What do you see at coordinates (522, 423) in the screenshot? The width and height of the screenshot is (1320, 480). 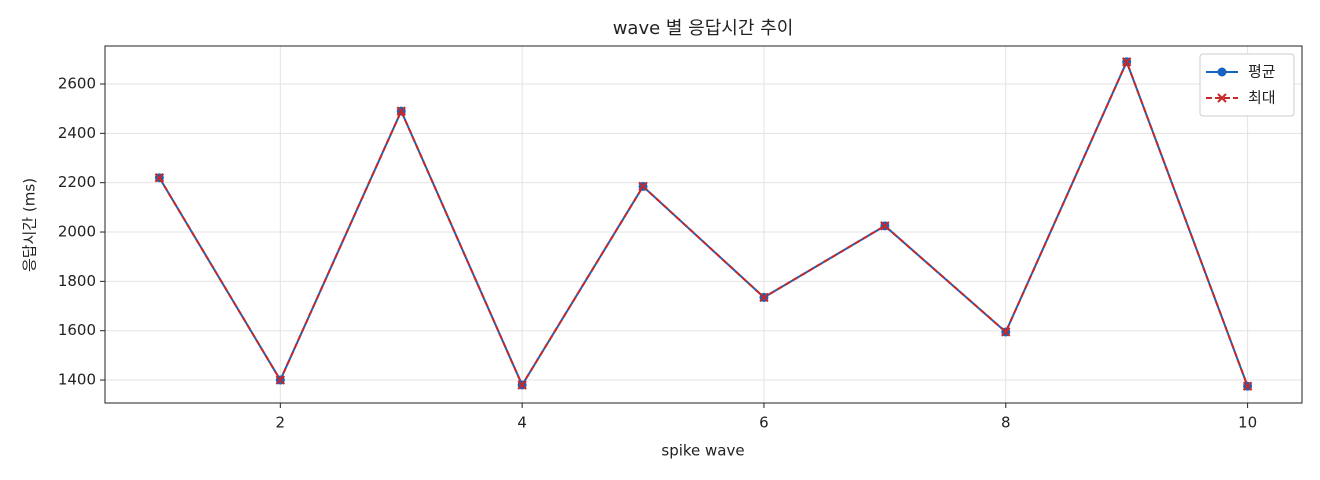 I see `x-tick-label: 4` at bounding box center [522, 423].